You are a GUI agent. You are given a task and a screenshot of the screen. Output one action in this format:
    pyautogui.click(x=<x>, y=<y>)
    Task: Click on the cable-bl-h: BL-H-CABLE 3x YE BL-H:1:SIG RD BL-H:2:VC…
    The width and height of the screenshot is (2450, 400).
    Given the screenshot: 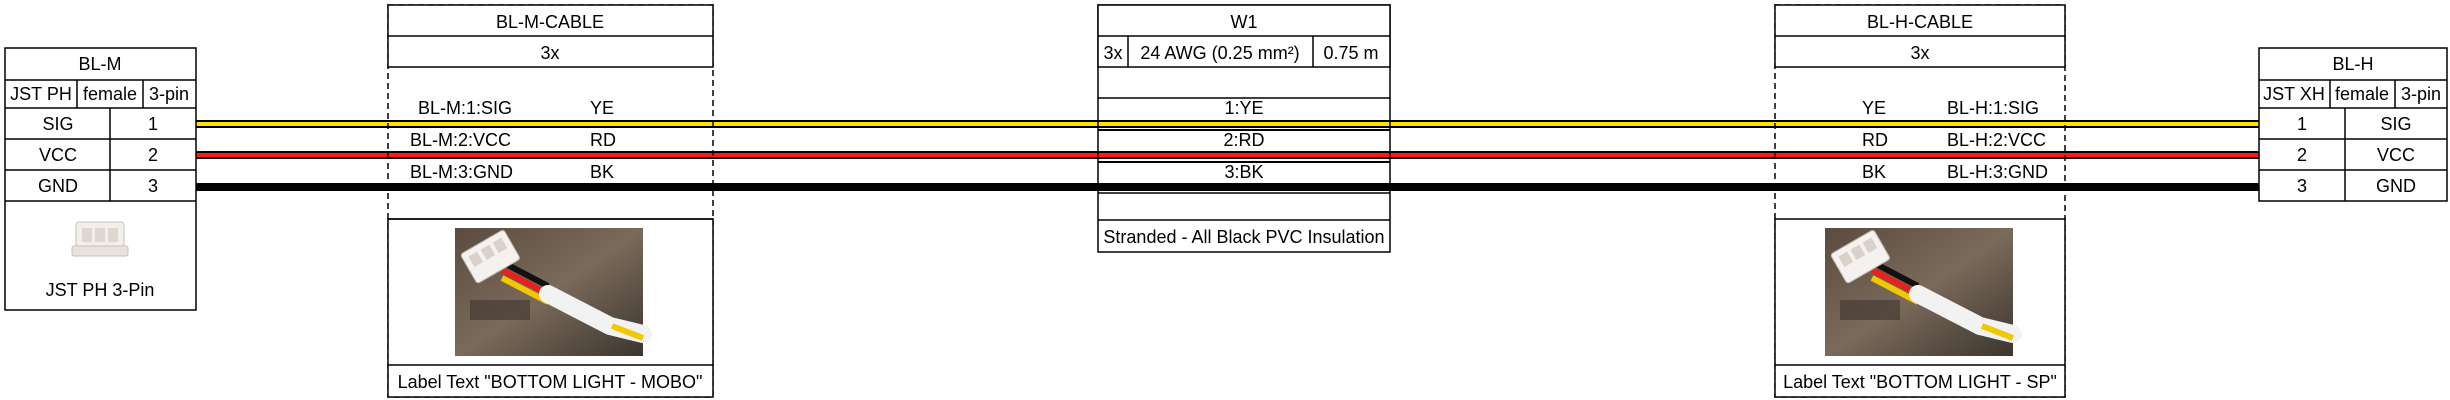 What is the action you would take?
    pyautogui.click(x=1920, y=201)
    